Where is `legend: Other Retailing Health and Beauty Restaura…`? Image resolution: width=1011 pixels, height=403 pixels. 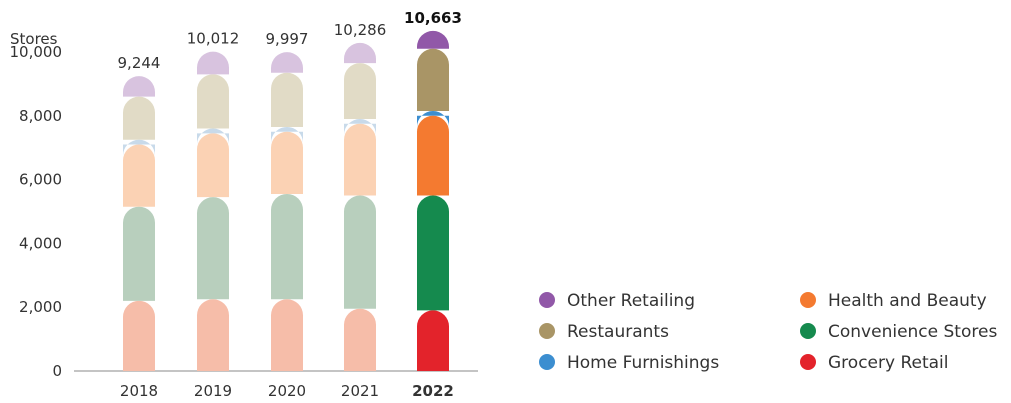
legend: Other Retailing Health and Beauty Restaura… is located at coordinates (768, 332).